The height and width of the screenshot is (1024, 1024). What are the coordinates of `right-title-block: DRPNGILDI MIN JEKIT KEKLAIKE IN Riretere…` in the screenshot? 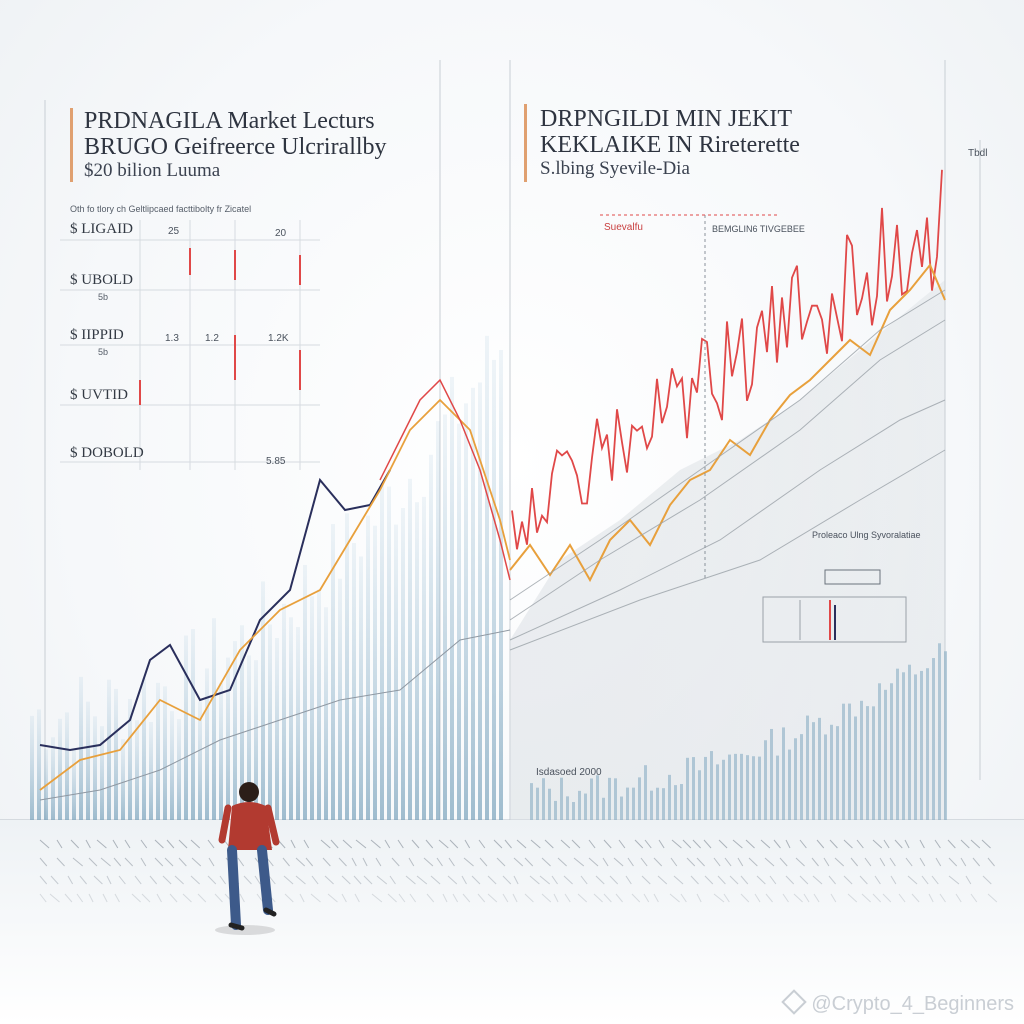 It's located at (670, 143).